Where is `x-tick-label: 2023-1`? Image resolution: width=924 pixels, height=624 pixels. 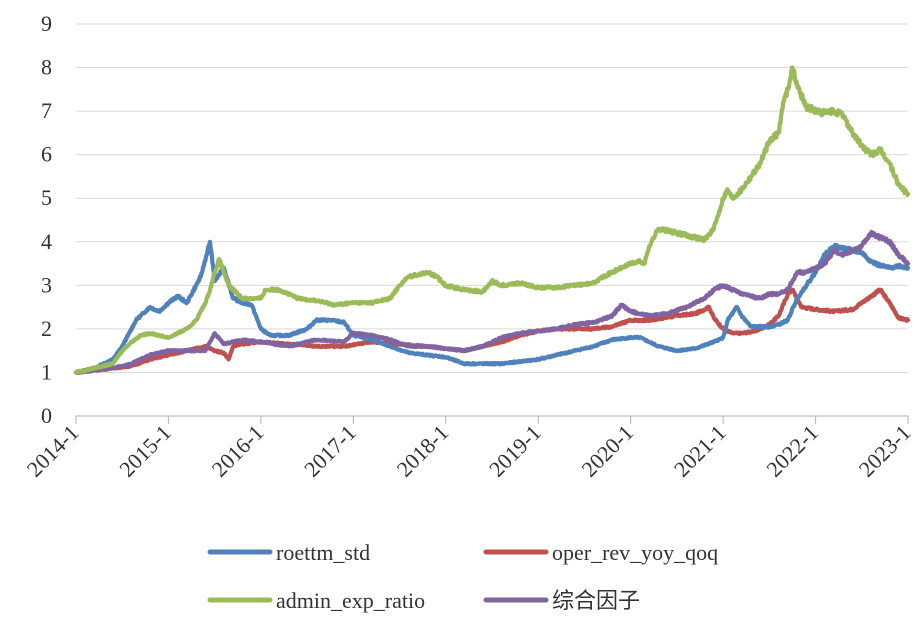
x-tick-label: 2023-1 is located at coordinates (885, 451).